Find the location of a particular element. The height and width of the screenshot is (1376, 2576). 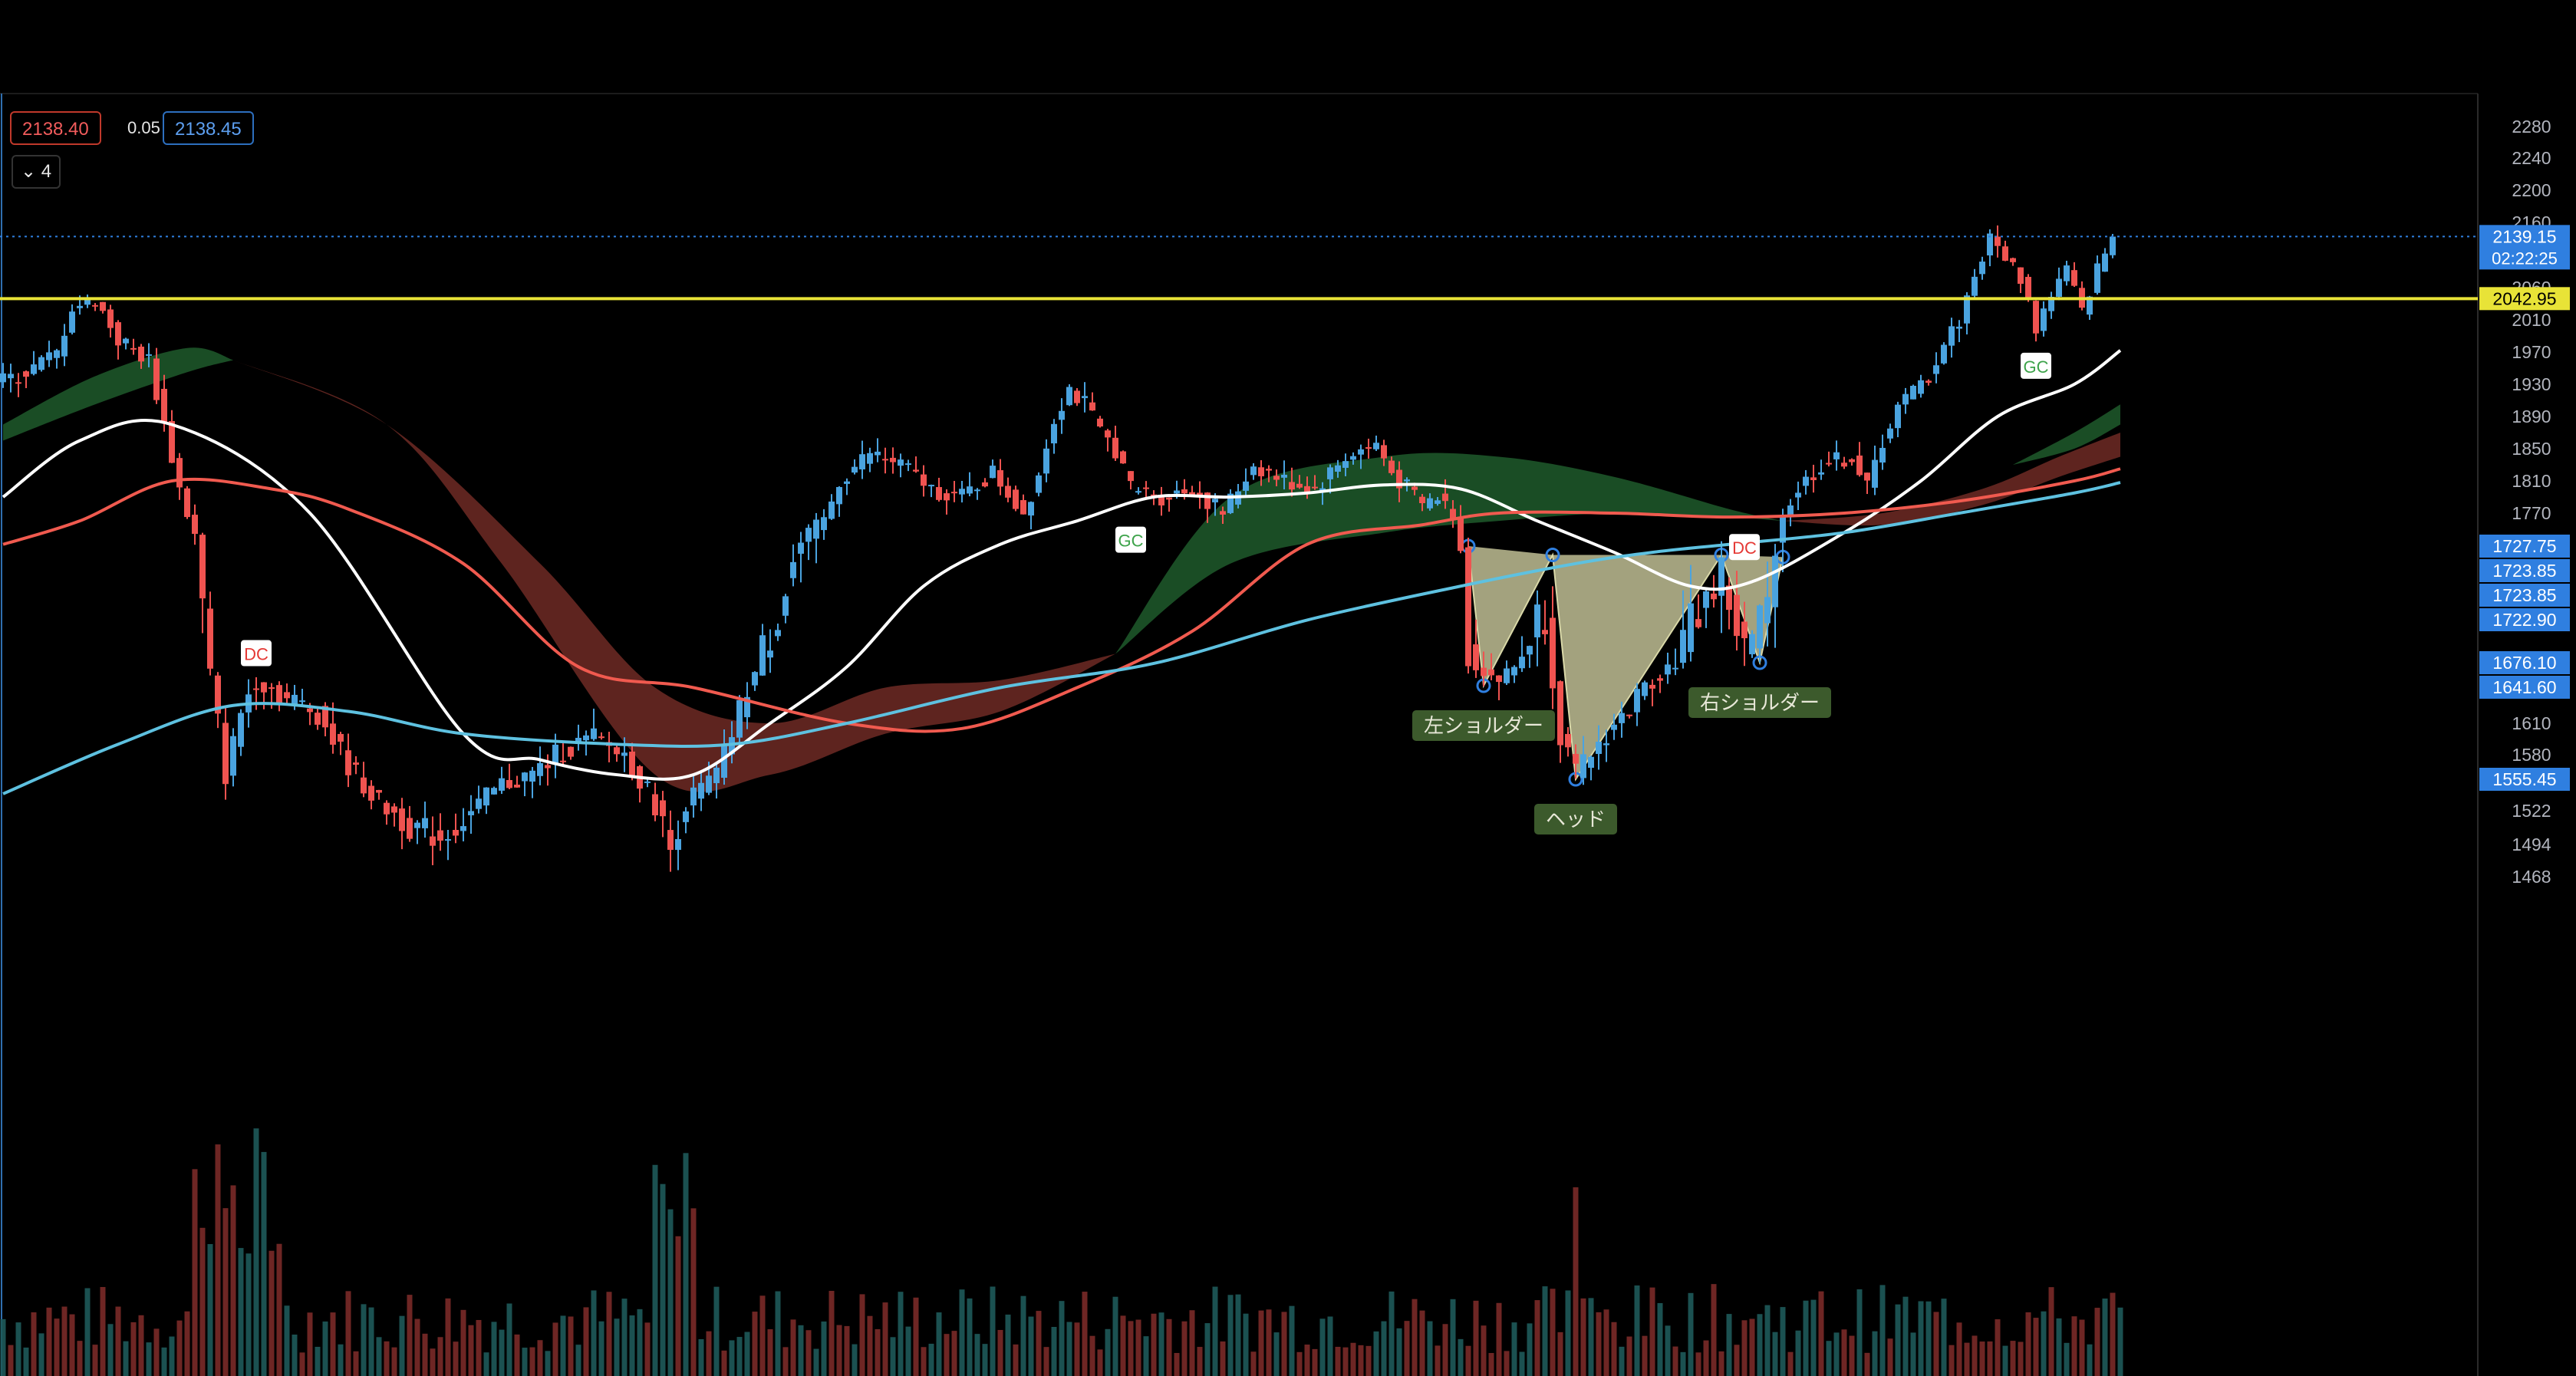

price-tag-label: 1722.90 is located at coordinates (2524, 620).